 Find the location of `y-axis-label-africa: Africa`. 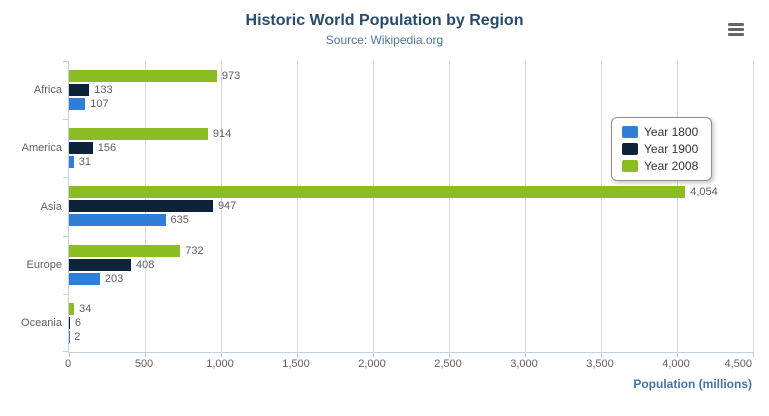

y-axis-label-africa: Africa is located at coordinates (47, 90).